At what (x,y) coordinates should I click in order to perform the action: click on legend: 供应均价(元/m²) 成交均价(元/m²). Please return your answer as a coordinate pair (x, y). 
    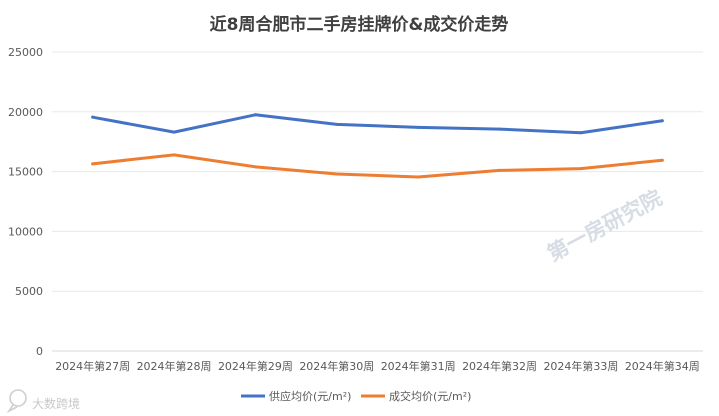
    Looking at the image, I should click on (356, 396).